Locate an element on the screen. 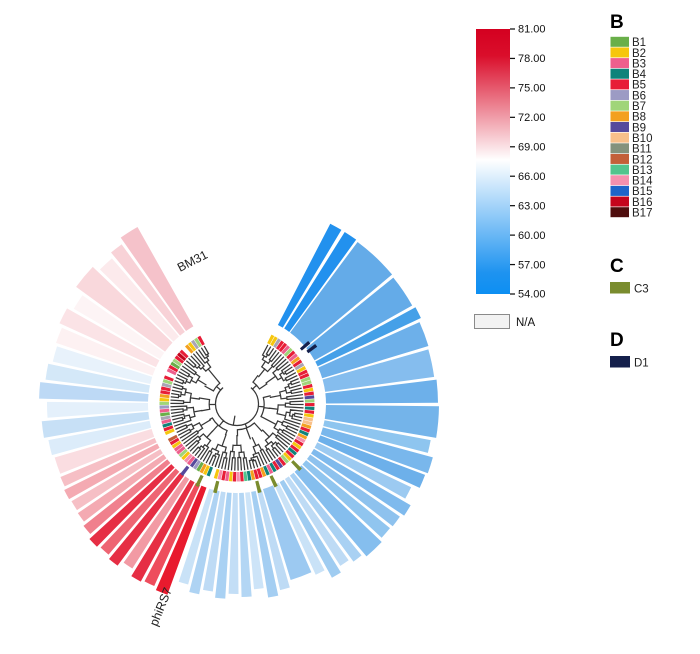 The height and width of the screenshot is (654, 700). svg-text: B12 is located at coordinates (642, 160).